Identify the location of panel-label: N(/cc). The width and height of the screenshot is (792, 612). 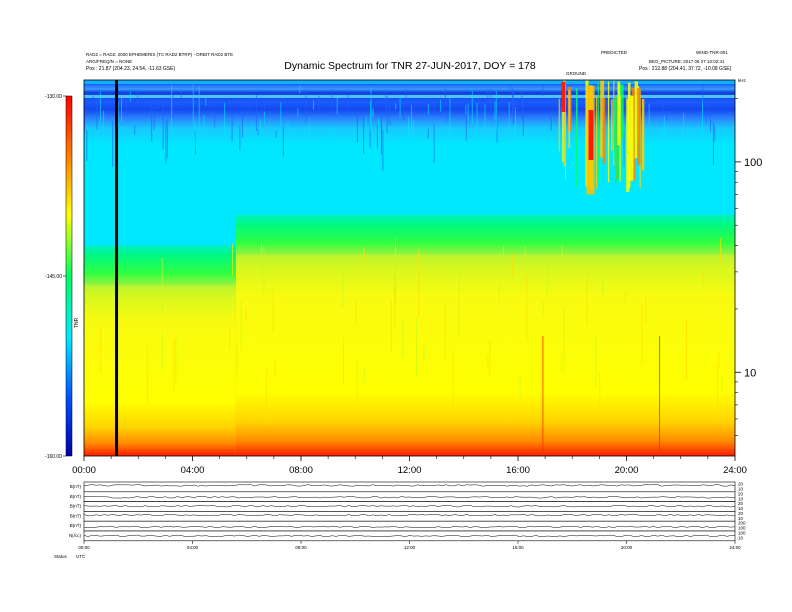
(75, 535).